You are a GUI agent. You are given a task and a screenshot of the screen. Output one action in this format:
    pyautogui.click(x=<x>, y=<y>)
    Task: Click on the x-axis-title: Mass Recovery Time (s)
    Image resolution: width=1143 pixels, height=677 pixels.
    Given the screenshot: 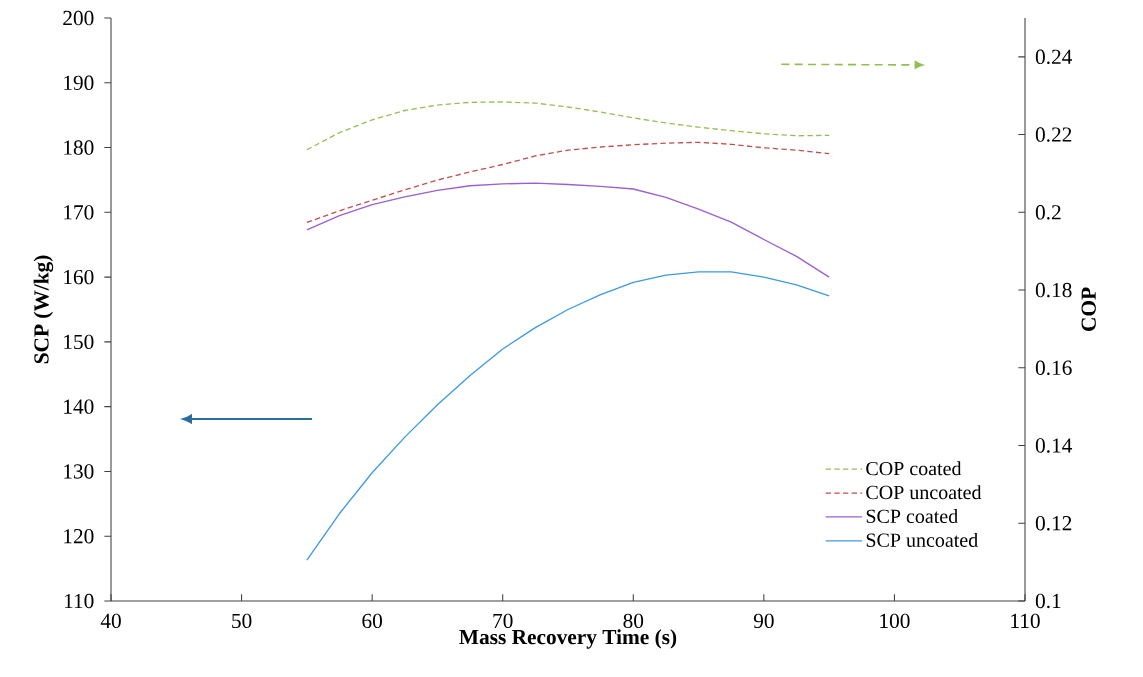 What is the action you would take?
    pyautogui.click(x=568, y=639)
    